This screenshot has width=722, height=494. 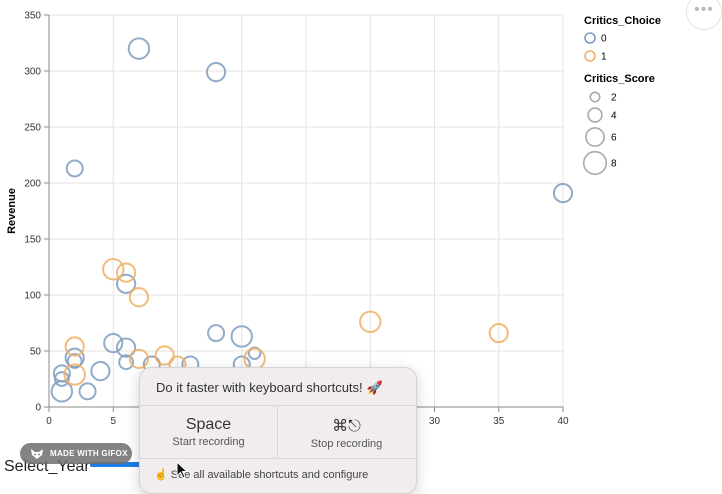 What do you see at coordinates (32, 240) in the screenshot?
I see `y-tick-label: 150` at bounding box center [32, 240].